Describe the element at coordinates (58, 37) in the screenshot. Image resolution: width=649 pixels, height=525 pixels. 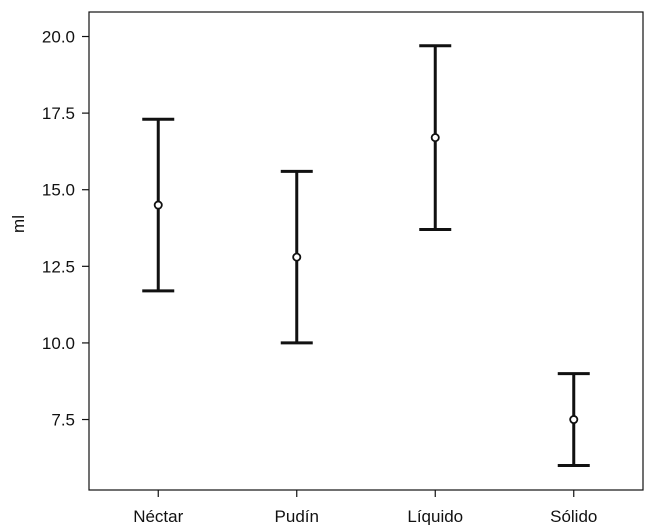
I see `y-tick-label: 20.0` at that location.